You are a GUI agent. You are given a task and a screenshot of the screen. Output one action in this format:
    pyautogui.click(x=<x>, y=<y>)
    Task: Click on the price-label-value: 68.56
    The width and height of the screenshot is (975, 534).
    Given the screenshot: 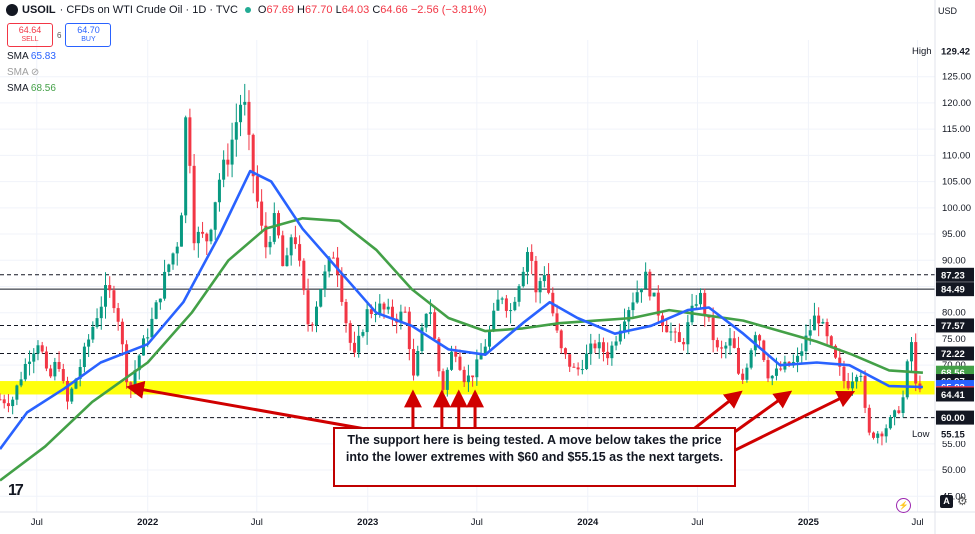 What is the action you would take?
    pyautogui.click(x=953, y=373)
    